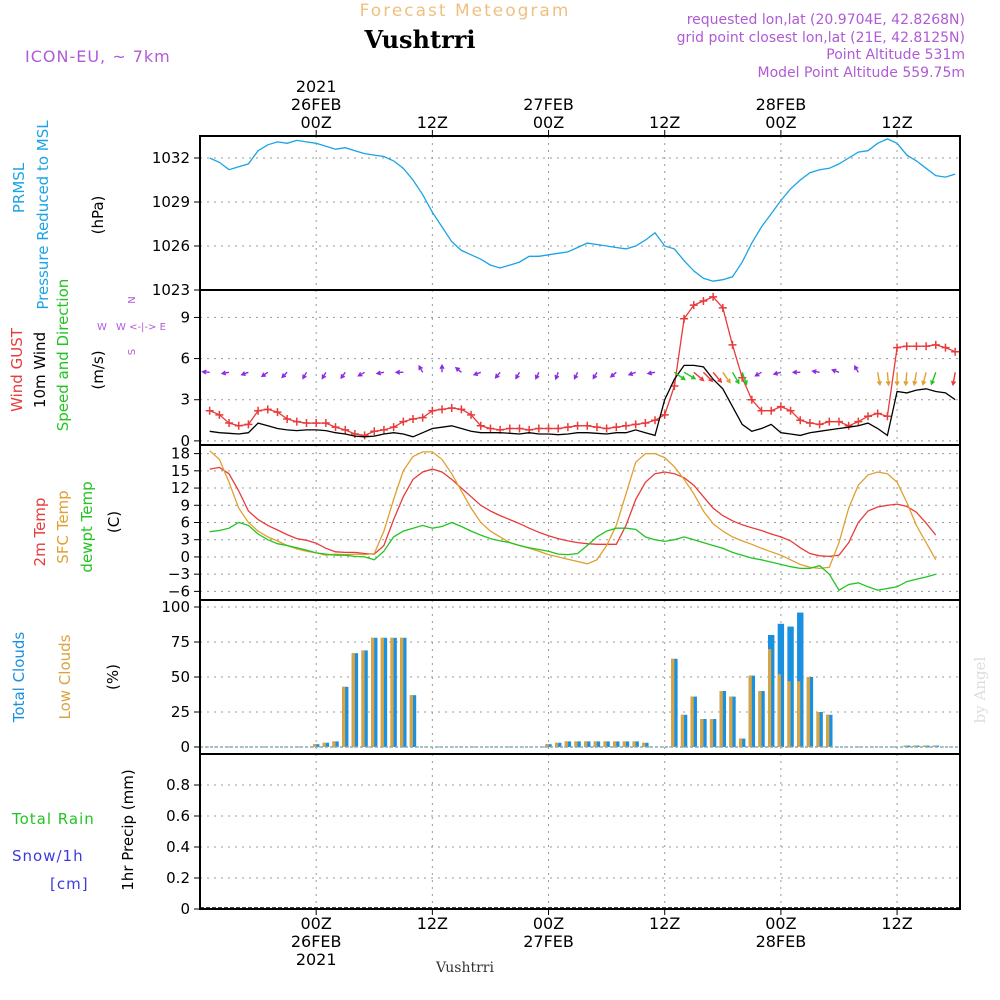  I want to click on precipitation-panel: 0 0.2 0.4 0.6 0.8, so click(563, 835).